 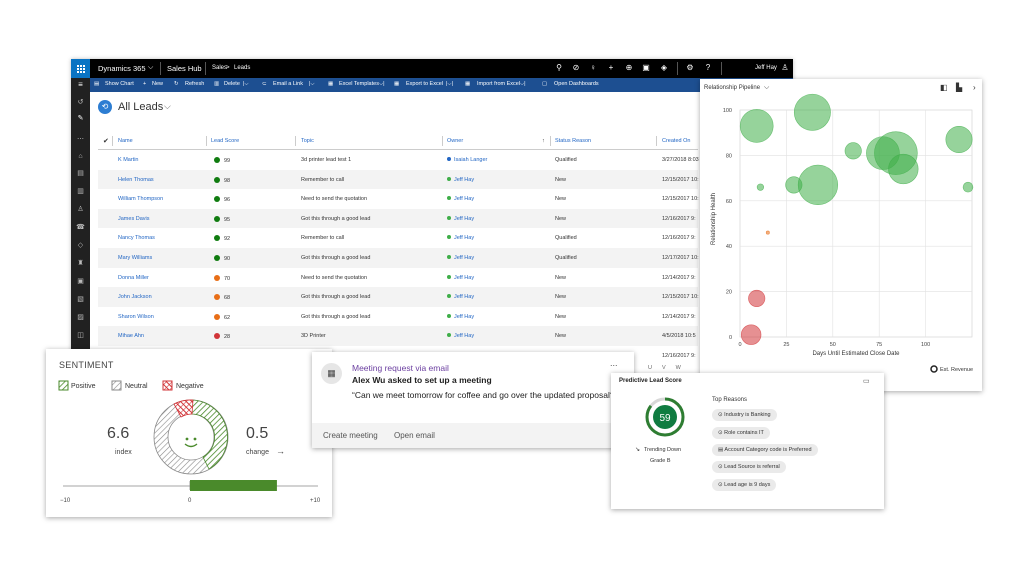 What do you see at coordinates (122, 68) in the screenshot?
I see `app-name: Dynamics 365` at bounding box center [122, 68].